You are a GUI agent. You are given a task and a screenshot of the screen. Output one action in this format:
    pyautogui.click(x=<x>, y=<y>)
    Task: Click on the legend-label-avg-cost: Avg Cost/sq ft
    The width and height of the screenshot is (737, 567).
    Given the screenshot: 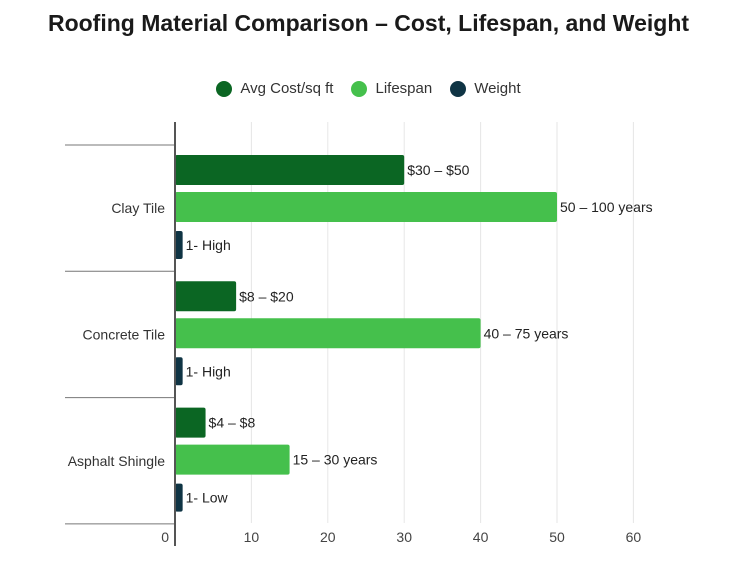 What is the action you would take?
    pyautogui.click(x=287, y=88)
    